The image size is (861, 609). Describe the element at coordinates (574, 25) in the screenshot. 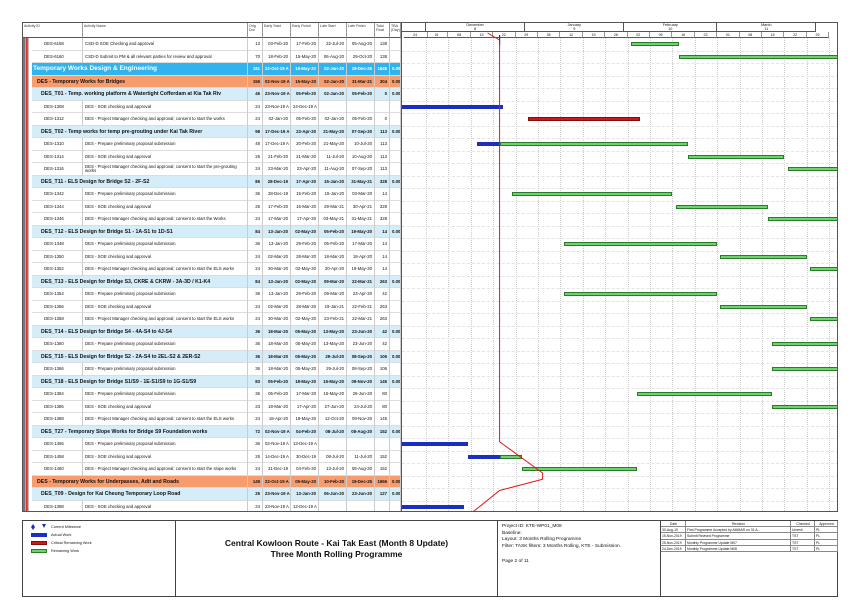

I see `month-label: January` at that location.